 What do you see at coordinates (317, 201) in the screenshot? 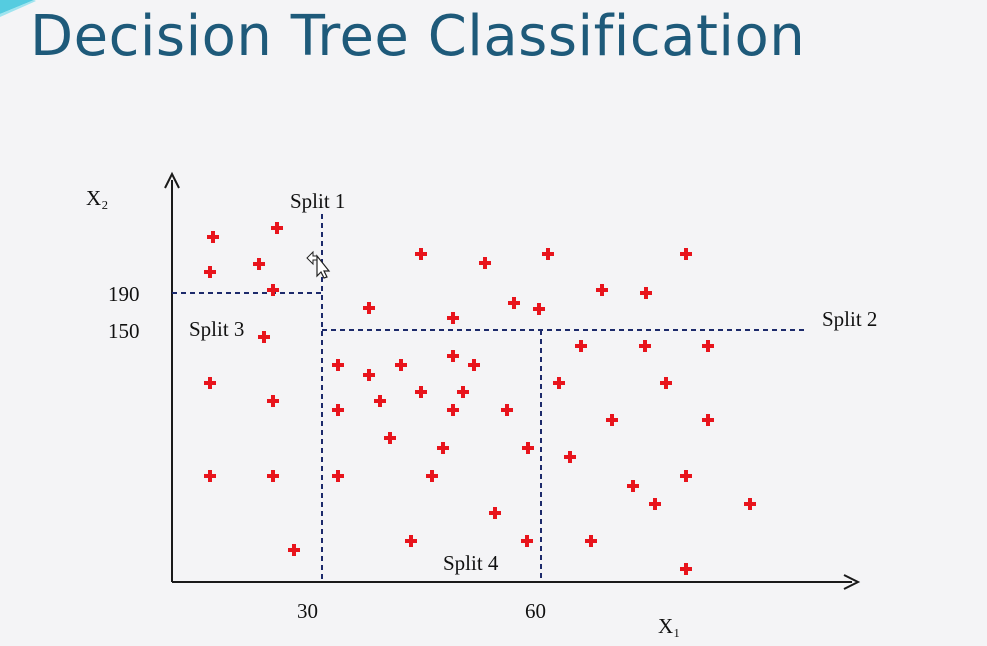
I see `split-1-label: Split 1` at bounding box center [317, 201].